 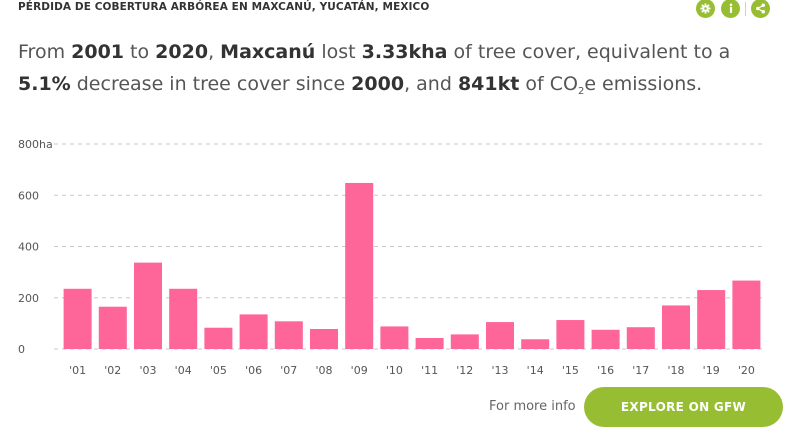 What do you see at coordinates (499, 370) in the screenshot?
I see `x-tick-label: '13` at bounding box center [499, 370].